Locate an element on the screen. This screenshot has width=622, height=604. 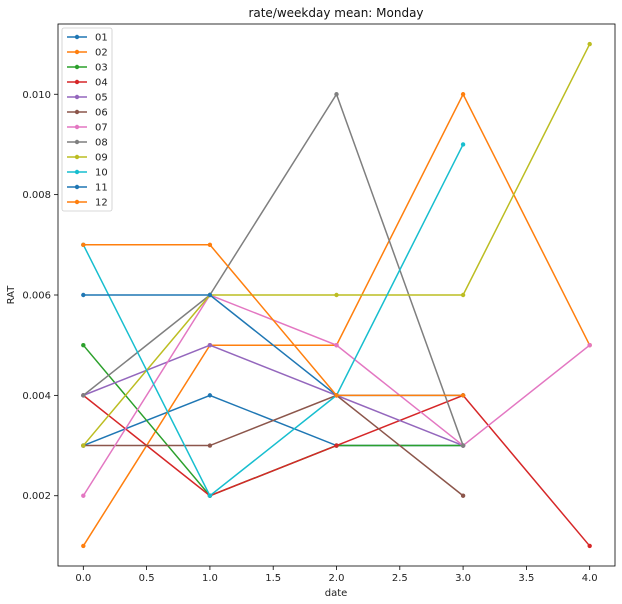
legend-label: 06 is located at coordinates (101, 113).